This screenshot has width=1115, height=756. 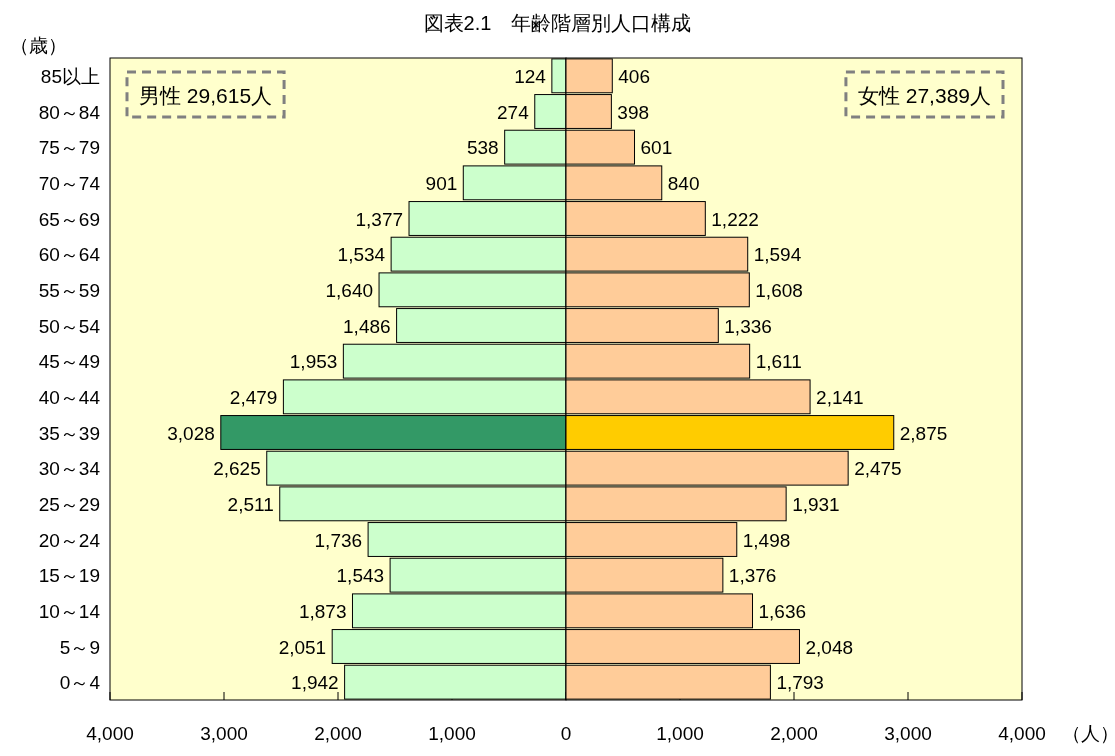 I want to click on title: 図表2.1 年齢階層別人口構成, so click(x=557, y=23).